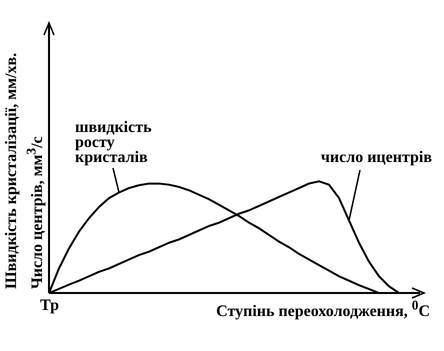  Describe the element at coordinates (113, 142) in the screenshot. I see `series-label: швидкість росту кристалів` at that location.